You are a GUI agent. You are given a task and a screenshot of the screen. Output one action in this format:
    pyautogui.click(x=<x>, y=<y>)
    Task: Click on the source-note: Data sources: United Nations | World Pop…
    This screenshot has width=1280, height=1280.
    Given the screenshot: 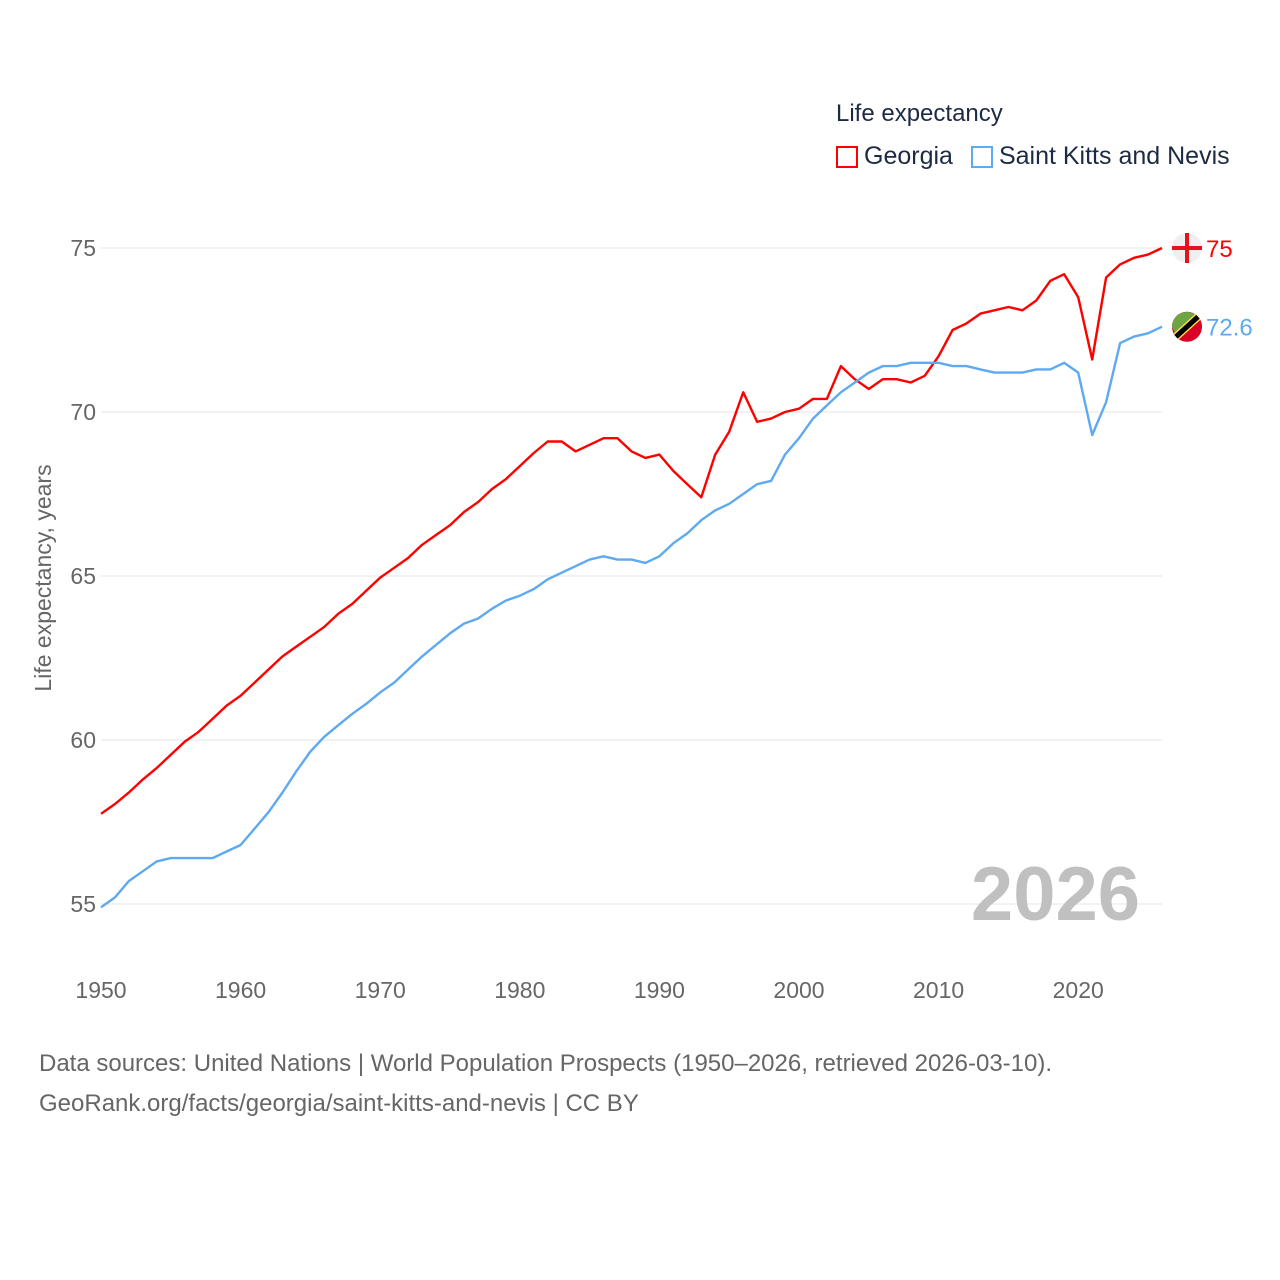 What is the action you would take?
    pyautogui.click(x=545, y=1084)
    